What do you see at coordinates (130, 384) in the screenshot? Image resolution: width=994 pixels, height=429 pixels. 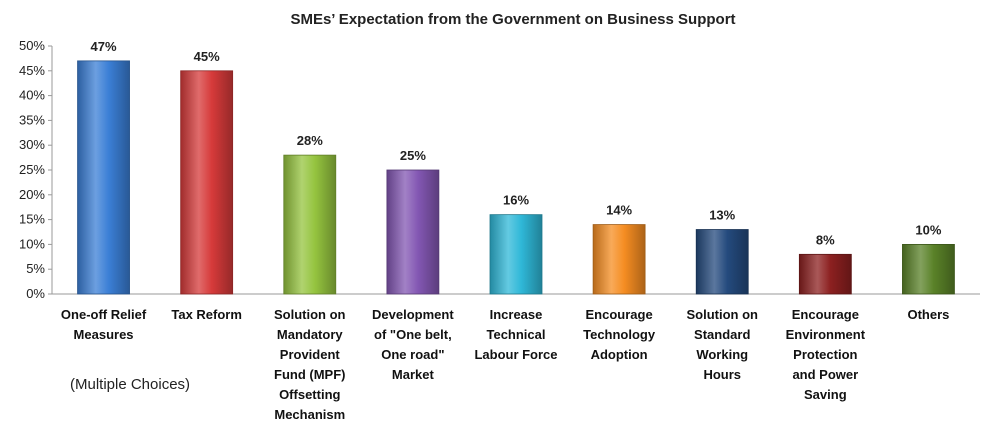 I see `multiple-choices-note: (Multiple Choices)` at bounding box center [130, 384].